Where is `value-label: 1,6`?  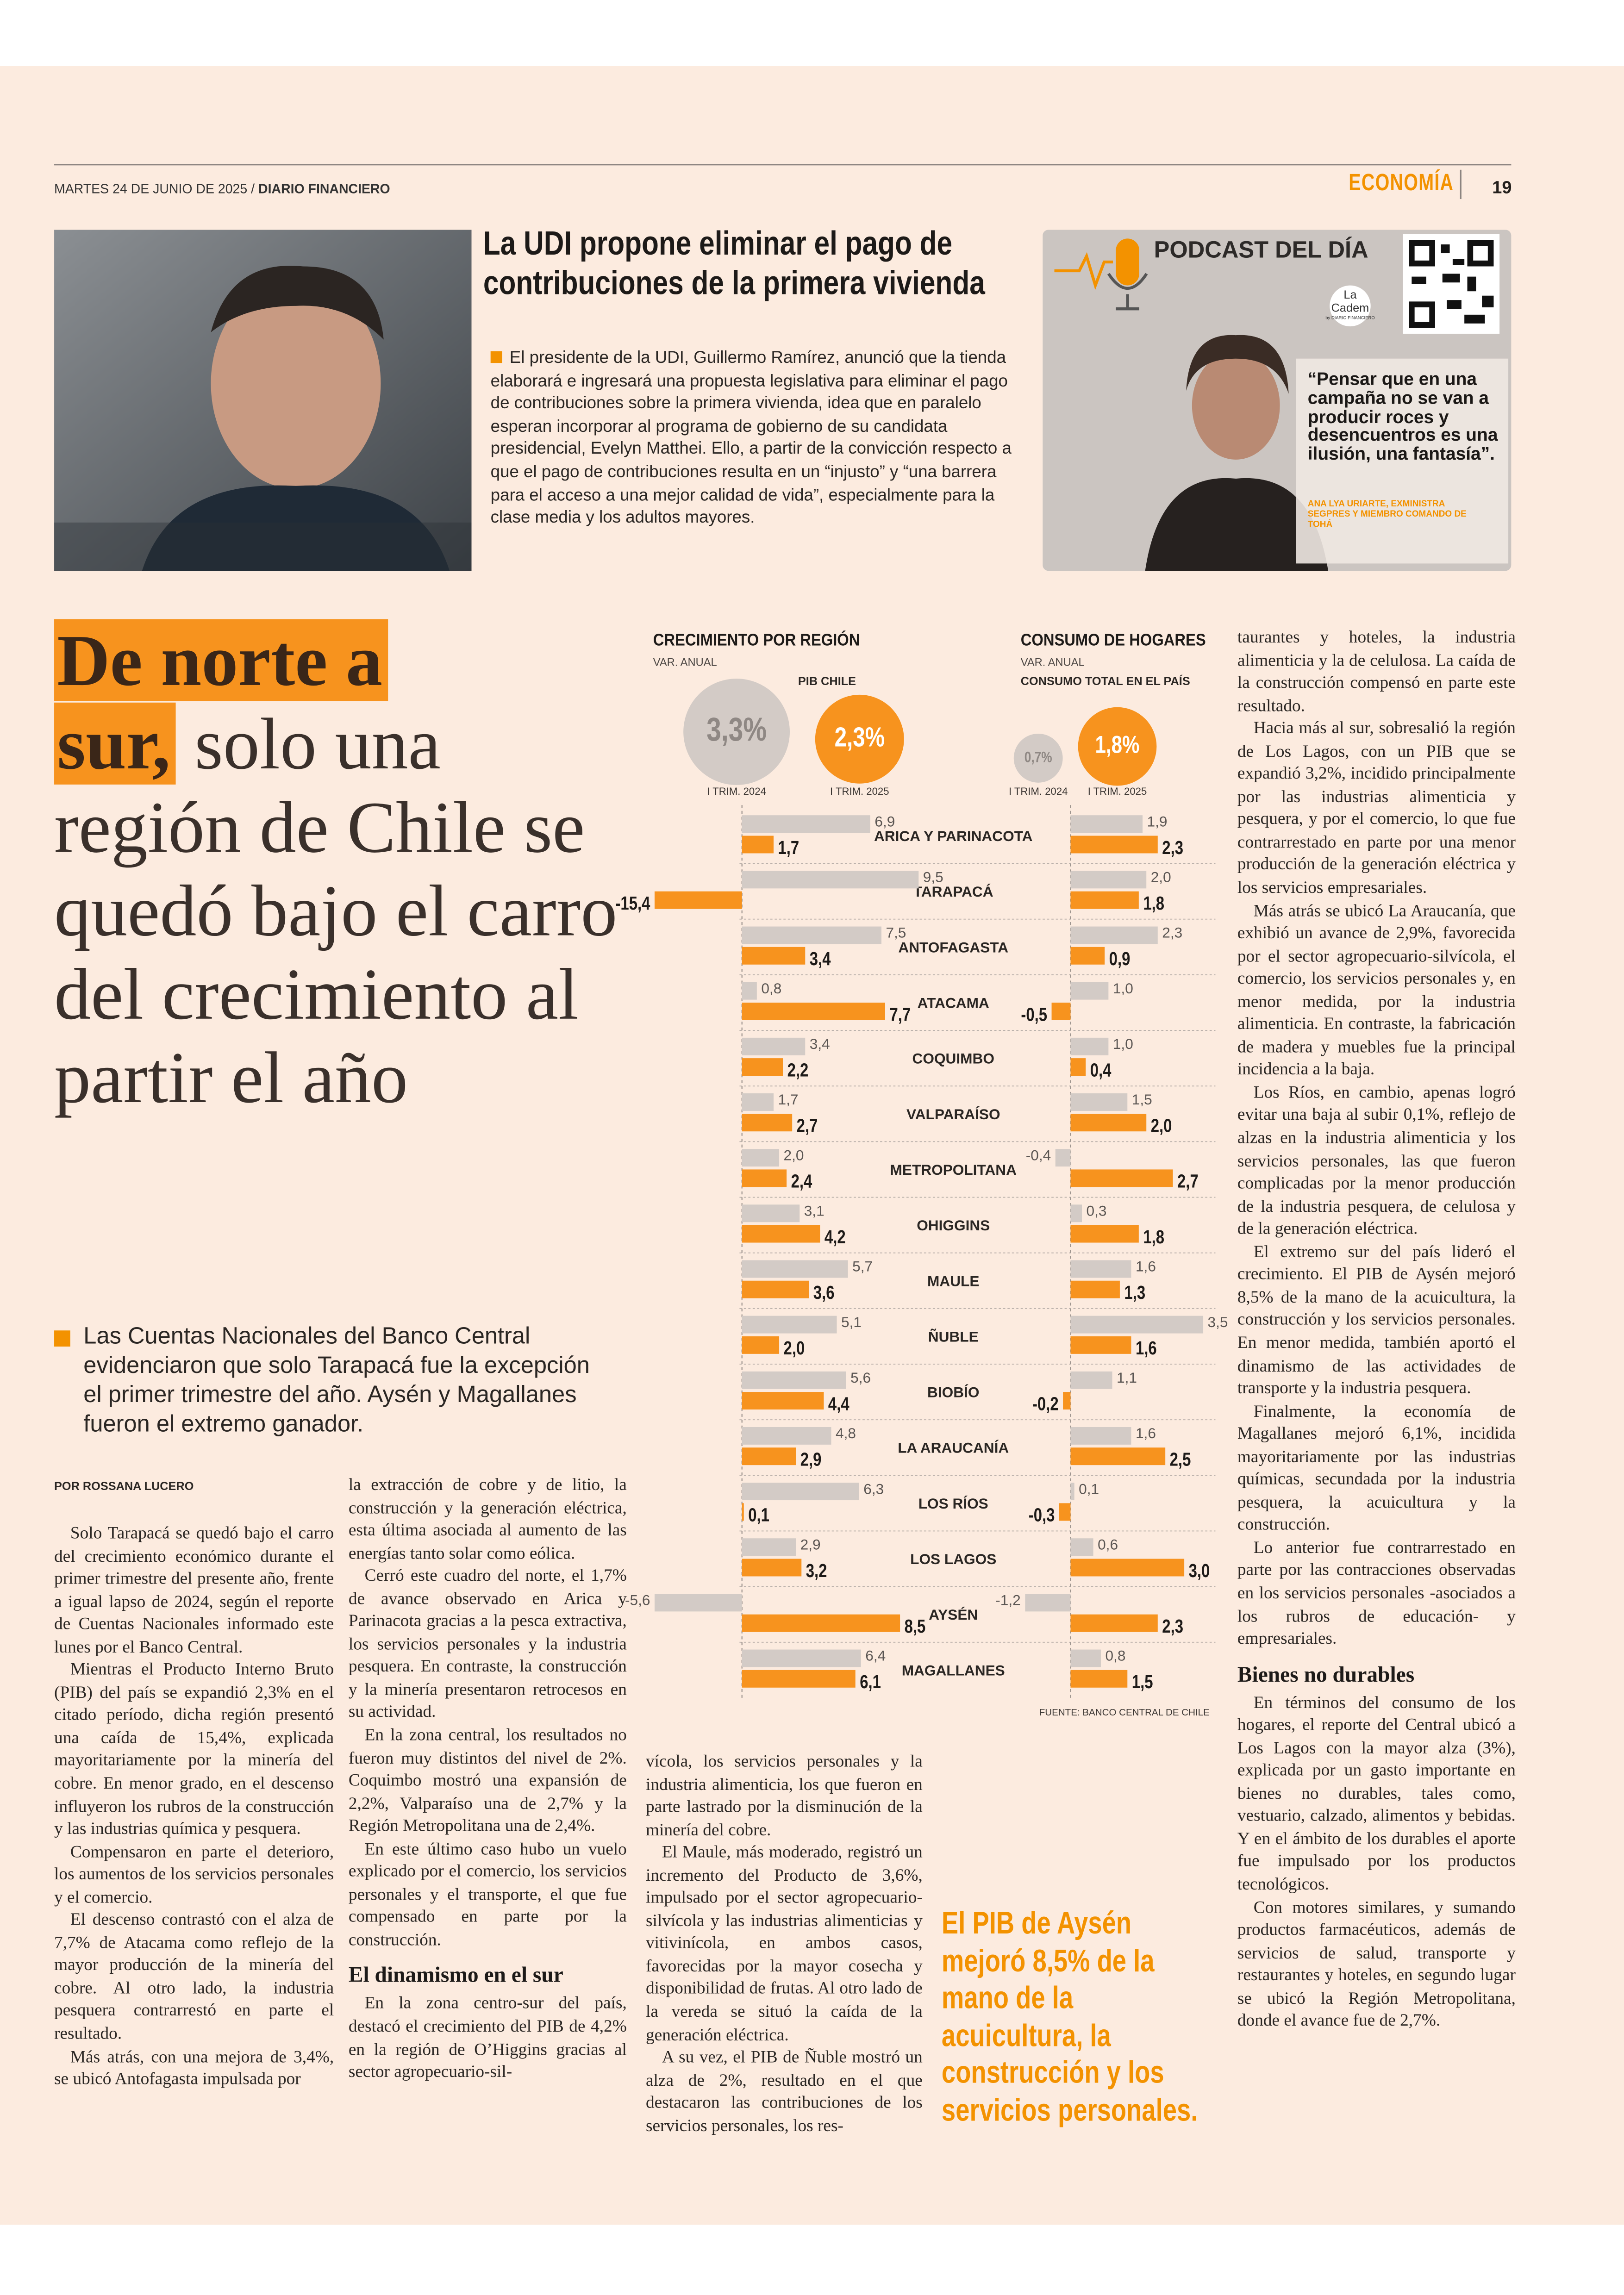 value-label: 1,6 is located at coordinates (1146, 1266).